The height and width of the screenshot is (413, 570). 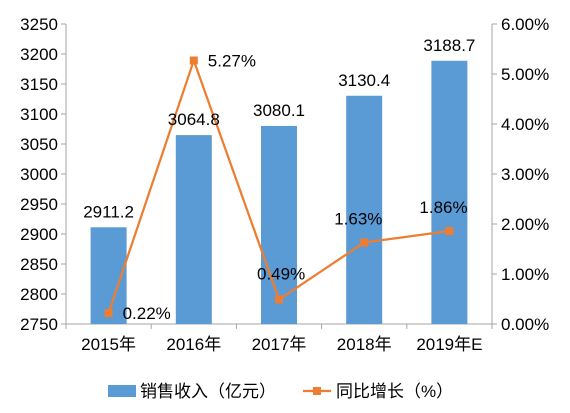 I want to click on right-tick-label: 4.00%, so click(x=525, y=124).